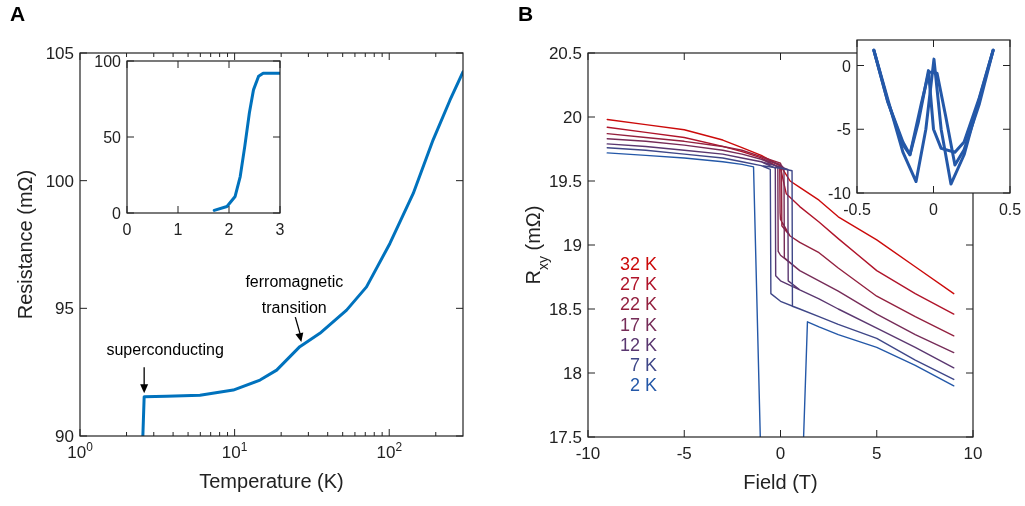 This screenshot has height=506, width=1025. What do you see at coordinates (638, 344) in the screenshot?
I see `text: 12 K` at bounding box center [638, 344].